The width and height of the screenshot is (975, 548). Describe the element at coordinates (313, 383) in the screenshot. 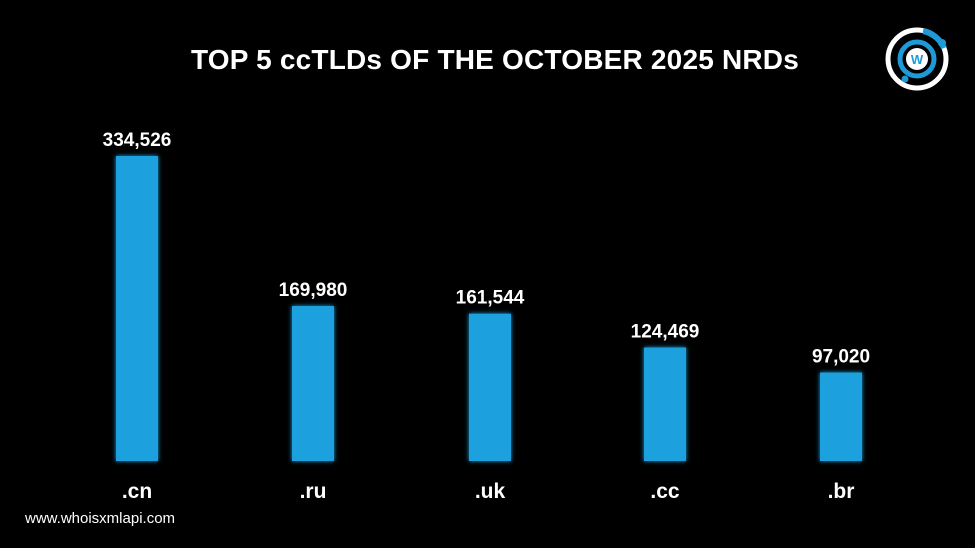

I see `bar-ru` at that location.